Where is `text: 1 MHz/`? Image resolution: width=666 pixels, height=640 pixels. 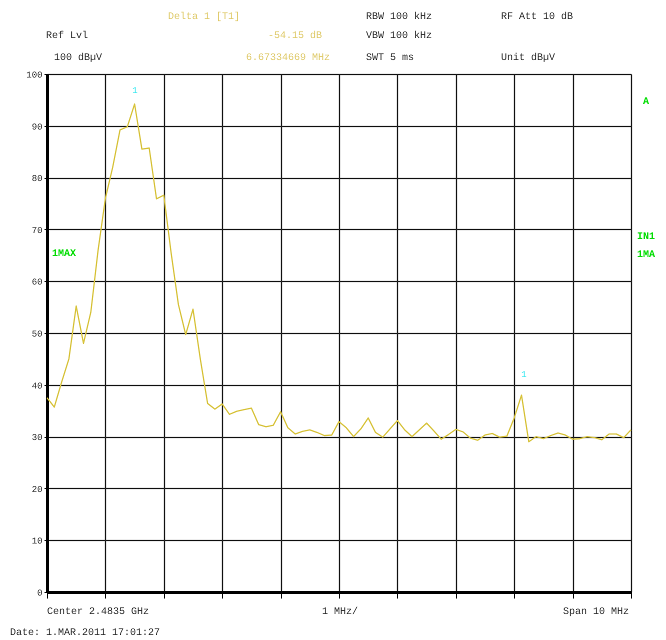
text: 1 MHz/ is located at coordinates (340, 612).